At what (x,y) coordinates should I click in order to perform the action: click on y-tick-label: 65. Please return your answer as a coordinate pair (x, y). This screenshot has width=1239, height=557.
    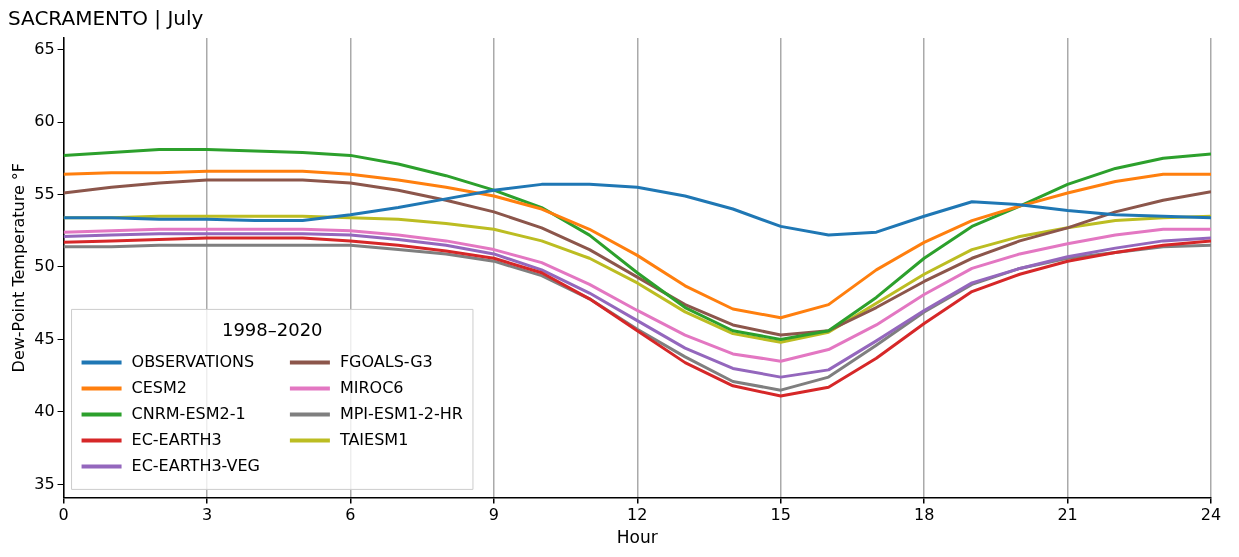
    Looking at the image, I should click on (44, 48).